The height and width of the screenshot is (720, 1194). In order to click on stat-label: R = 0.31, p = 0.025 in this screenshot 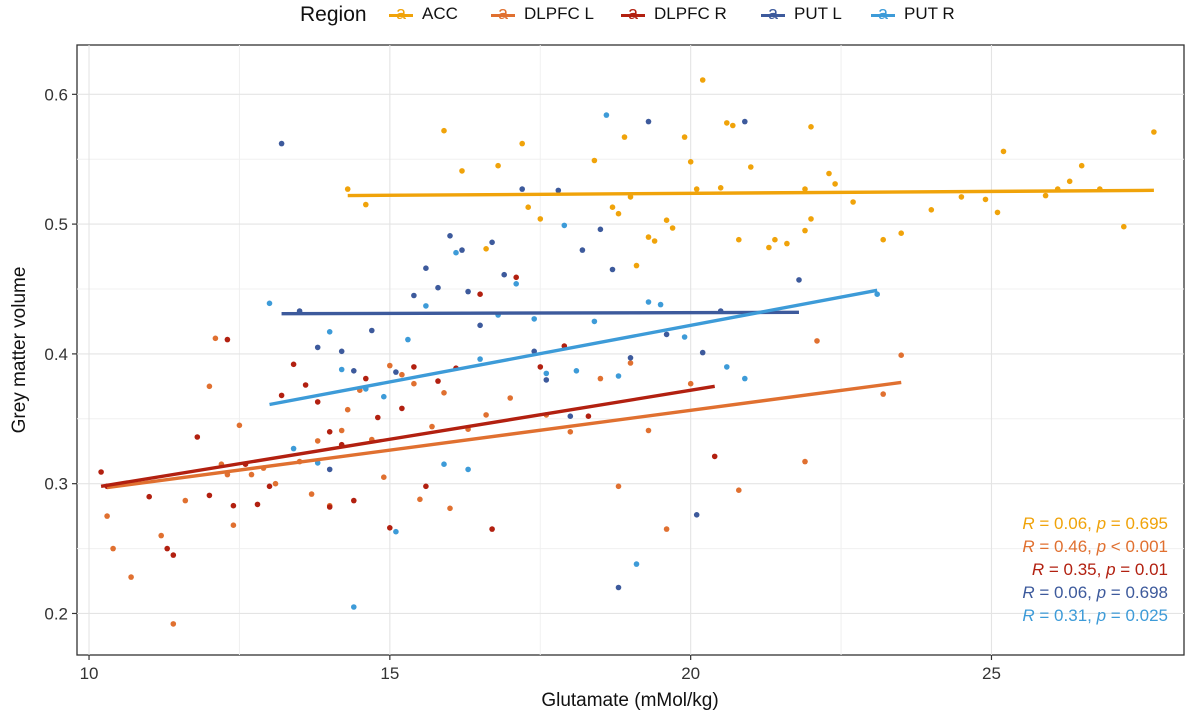, I will do `click(1095, 615)`.